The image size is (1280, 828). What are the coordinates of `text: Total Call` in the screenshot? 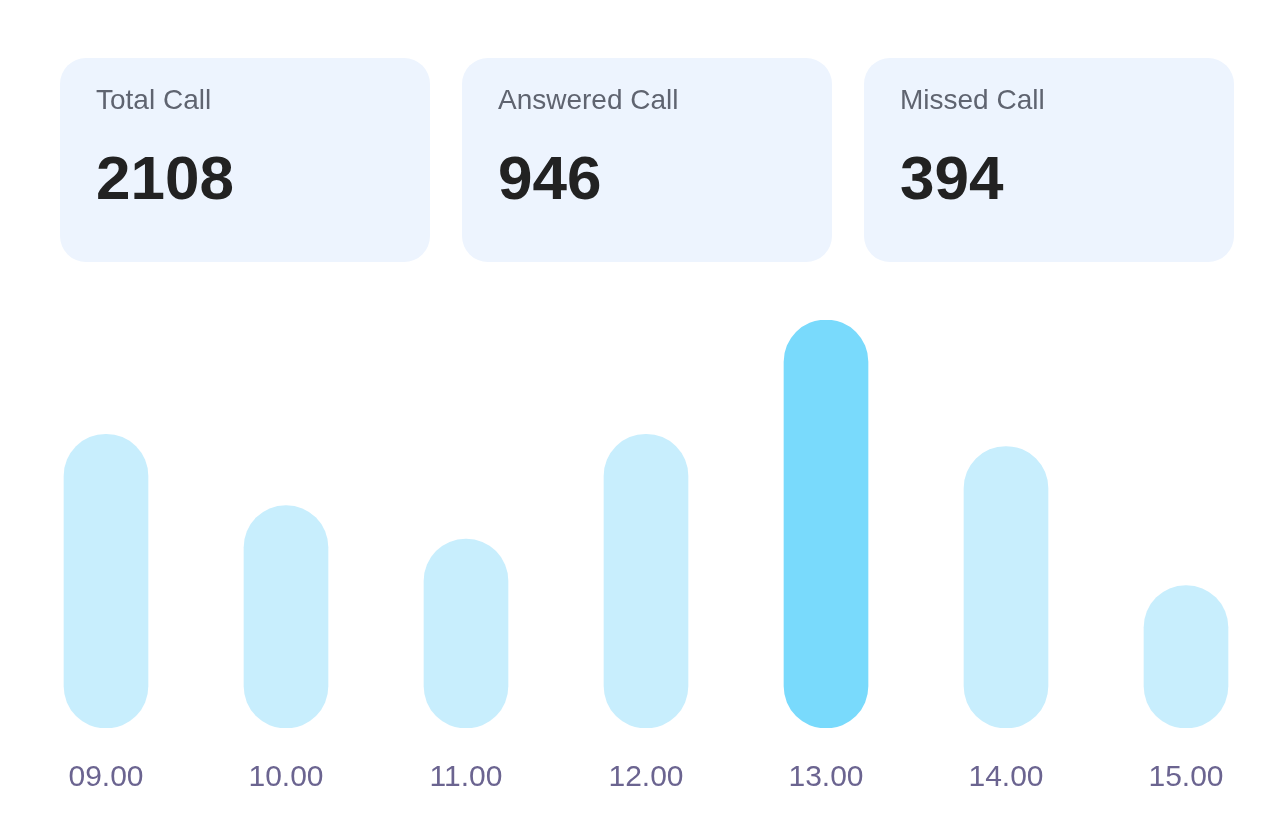 It's located at (154, 100).